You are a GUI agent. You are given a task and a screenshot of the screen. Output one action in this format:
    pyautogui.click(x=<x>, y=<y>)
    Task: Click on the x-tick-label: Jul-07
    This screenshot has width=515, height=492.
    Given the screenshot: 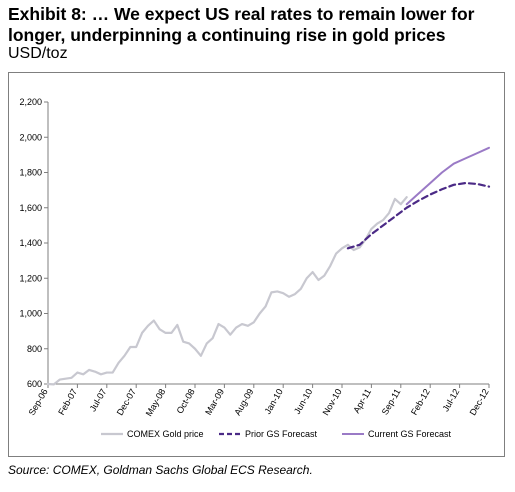 What is the action you would take?
    pyautogui.click(x=98, y=400)
    